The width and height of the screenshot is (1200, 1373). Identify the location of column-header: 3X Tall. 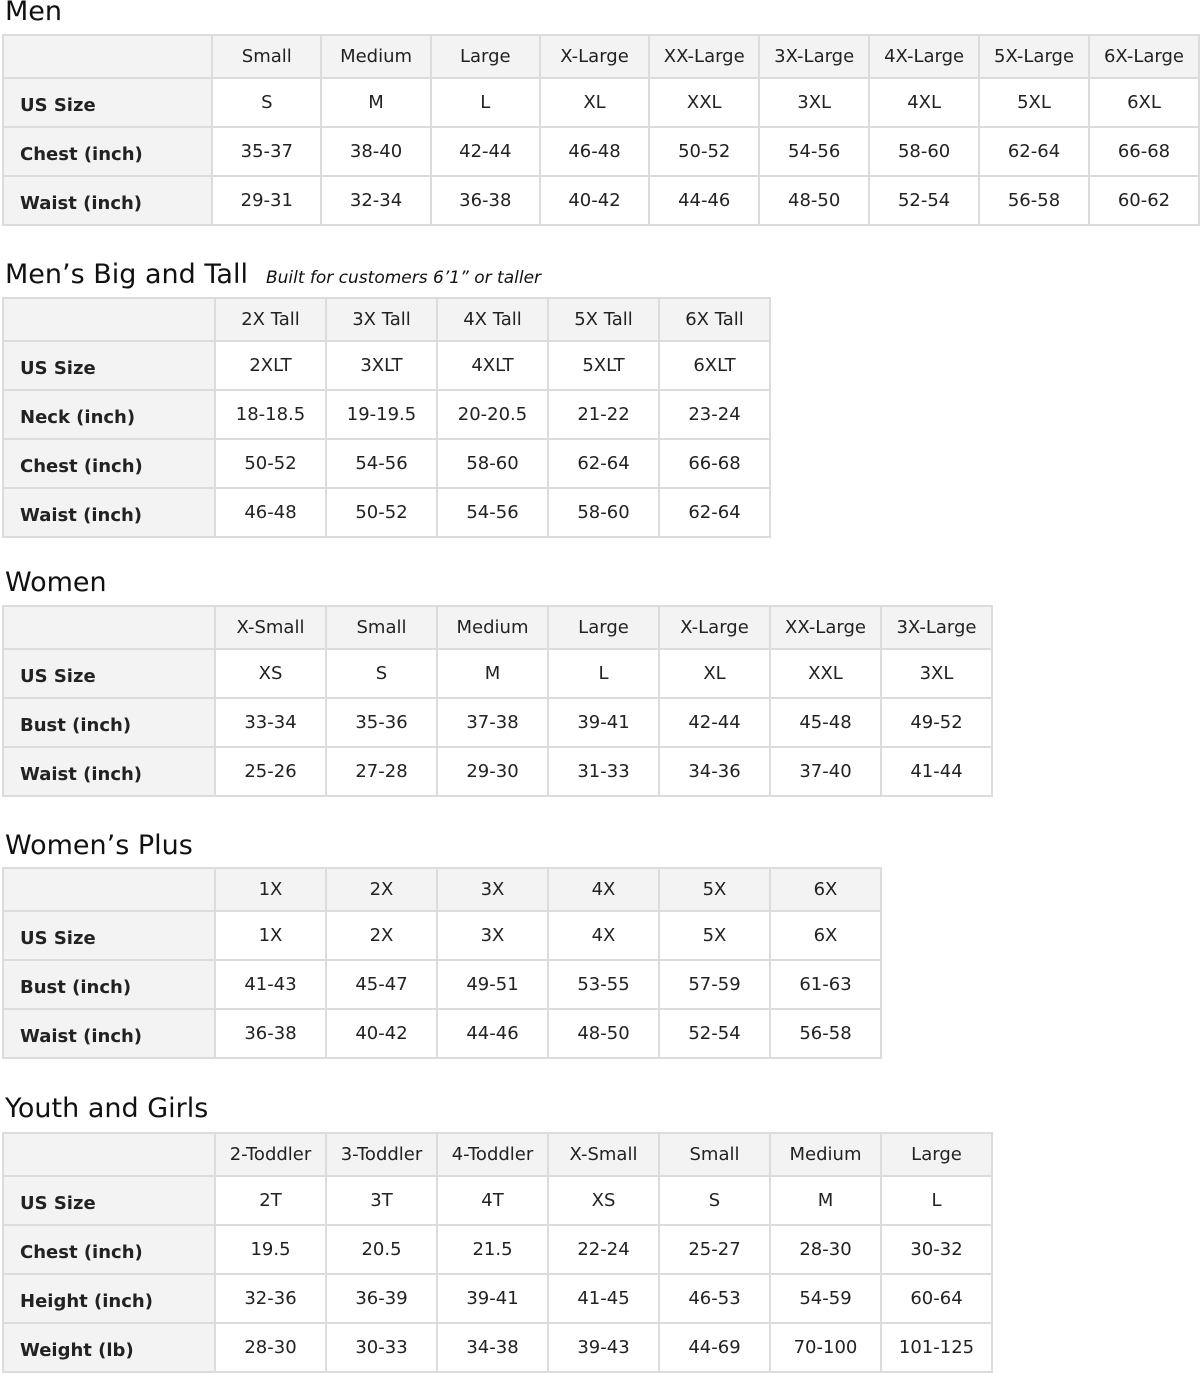
(381, 319).